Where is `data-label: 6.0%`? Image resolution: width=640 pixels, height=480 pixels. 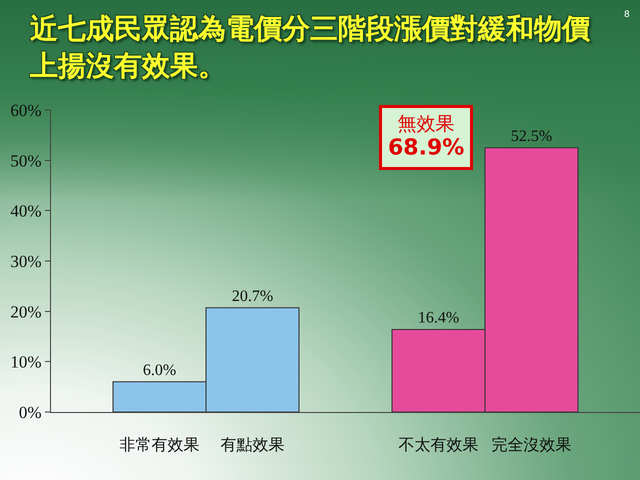
data-label: 6.0% is located at coordinates (159, 370).